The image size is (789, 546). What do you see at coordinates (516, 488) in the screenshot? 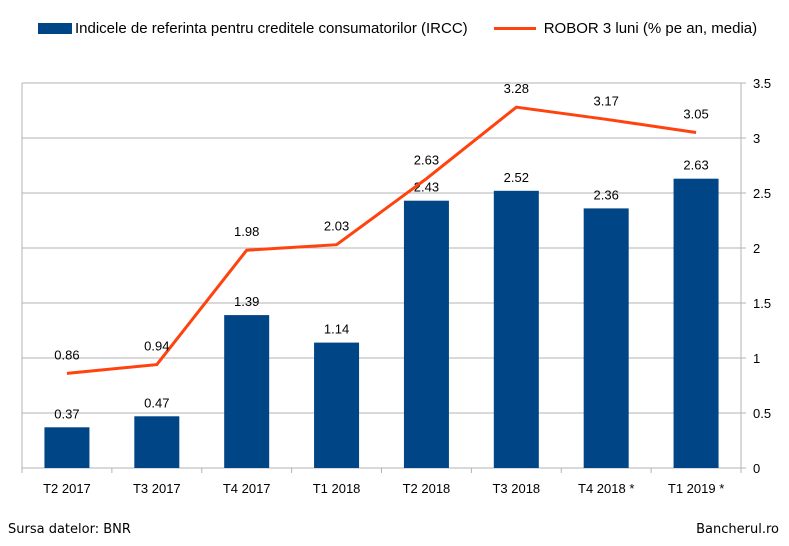
I see `x-tick-label: T3 2018` at bounding box center [516, 488].